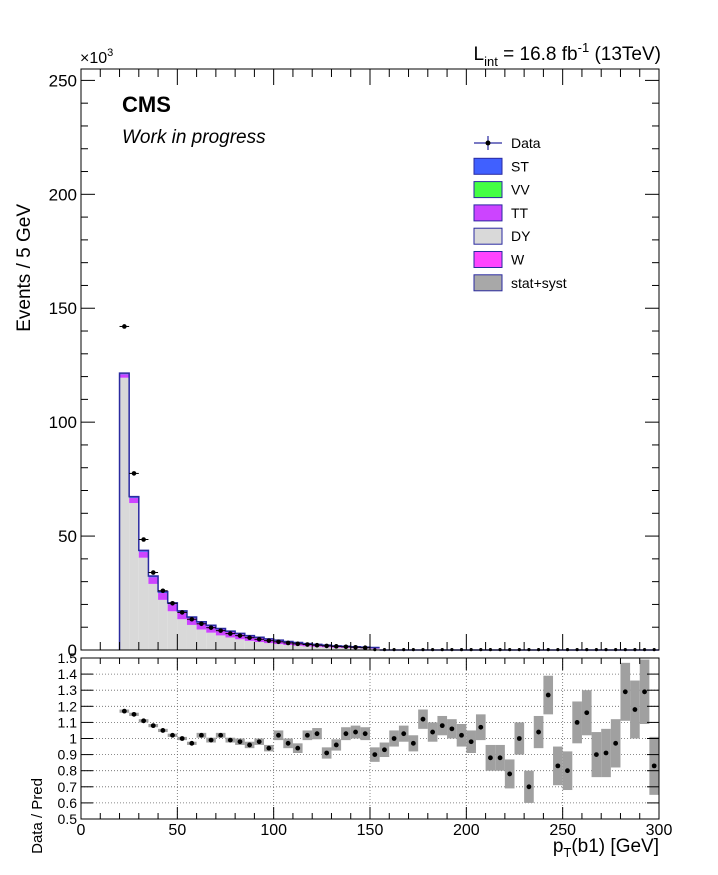  Describe the element at coordinates (507, 143) in the screenshot. I see `legend-entry-data: Data` at that location.